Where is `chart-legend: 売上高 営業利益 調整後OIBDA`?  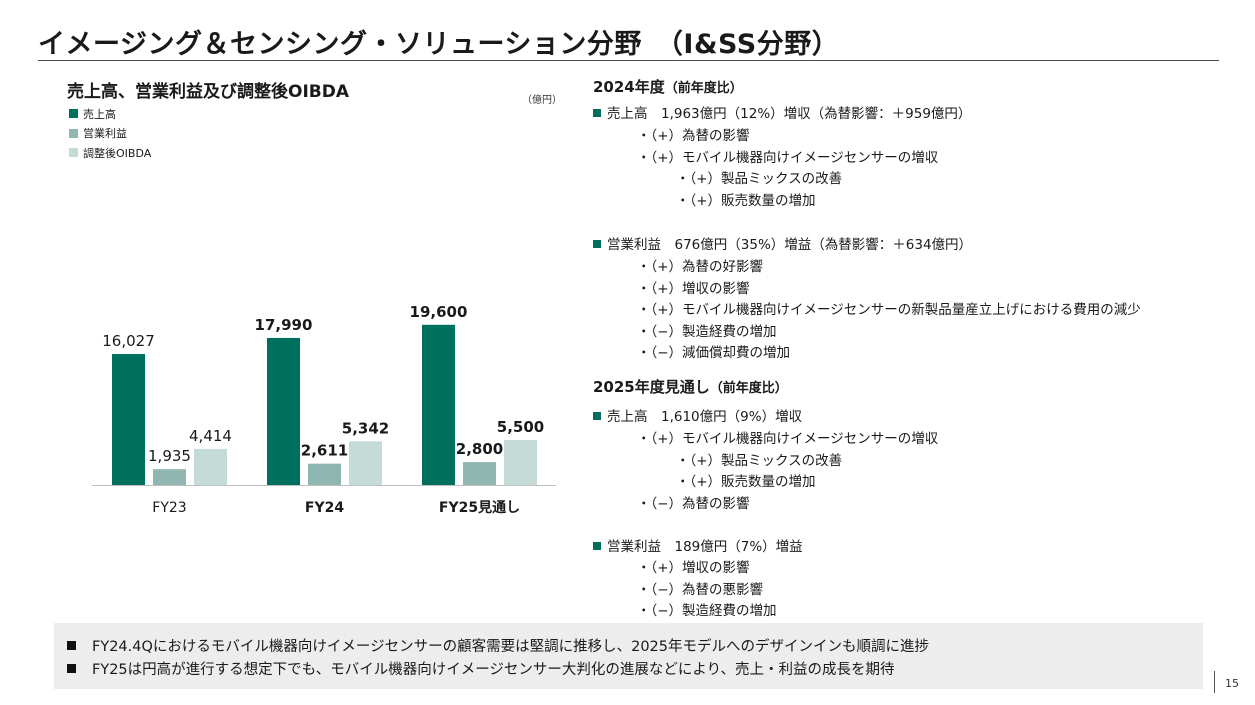
chart-legend: 売上高 営業利益 調整後OIBDA is located at coordinates (110, 133).